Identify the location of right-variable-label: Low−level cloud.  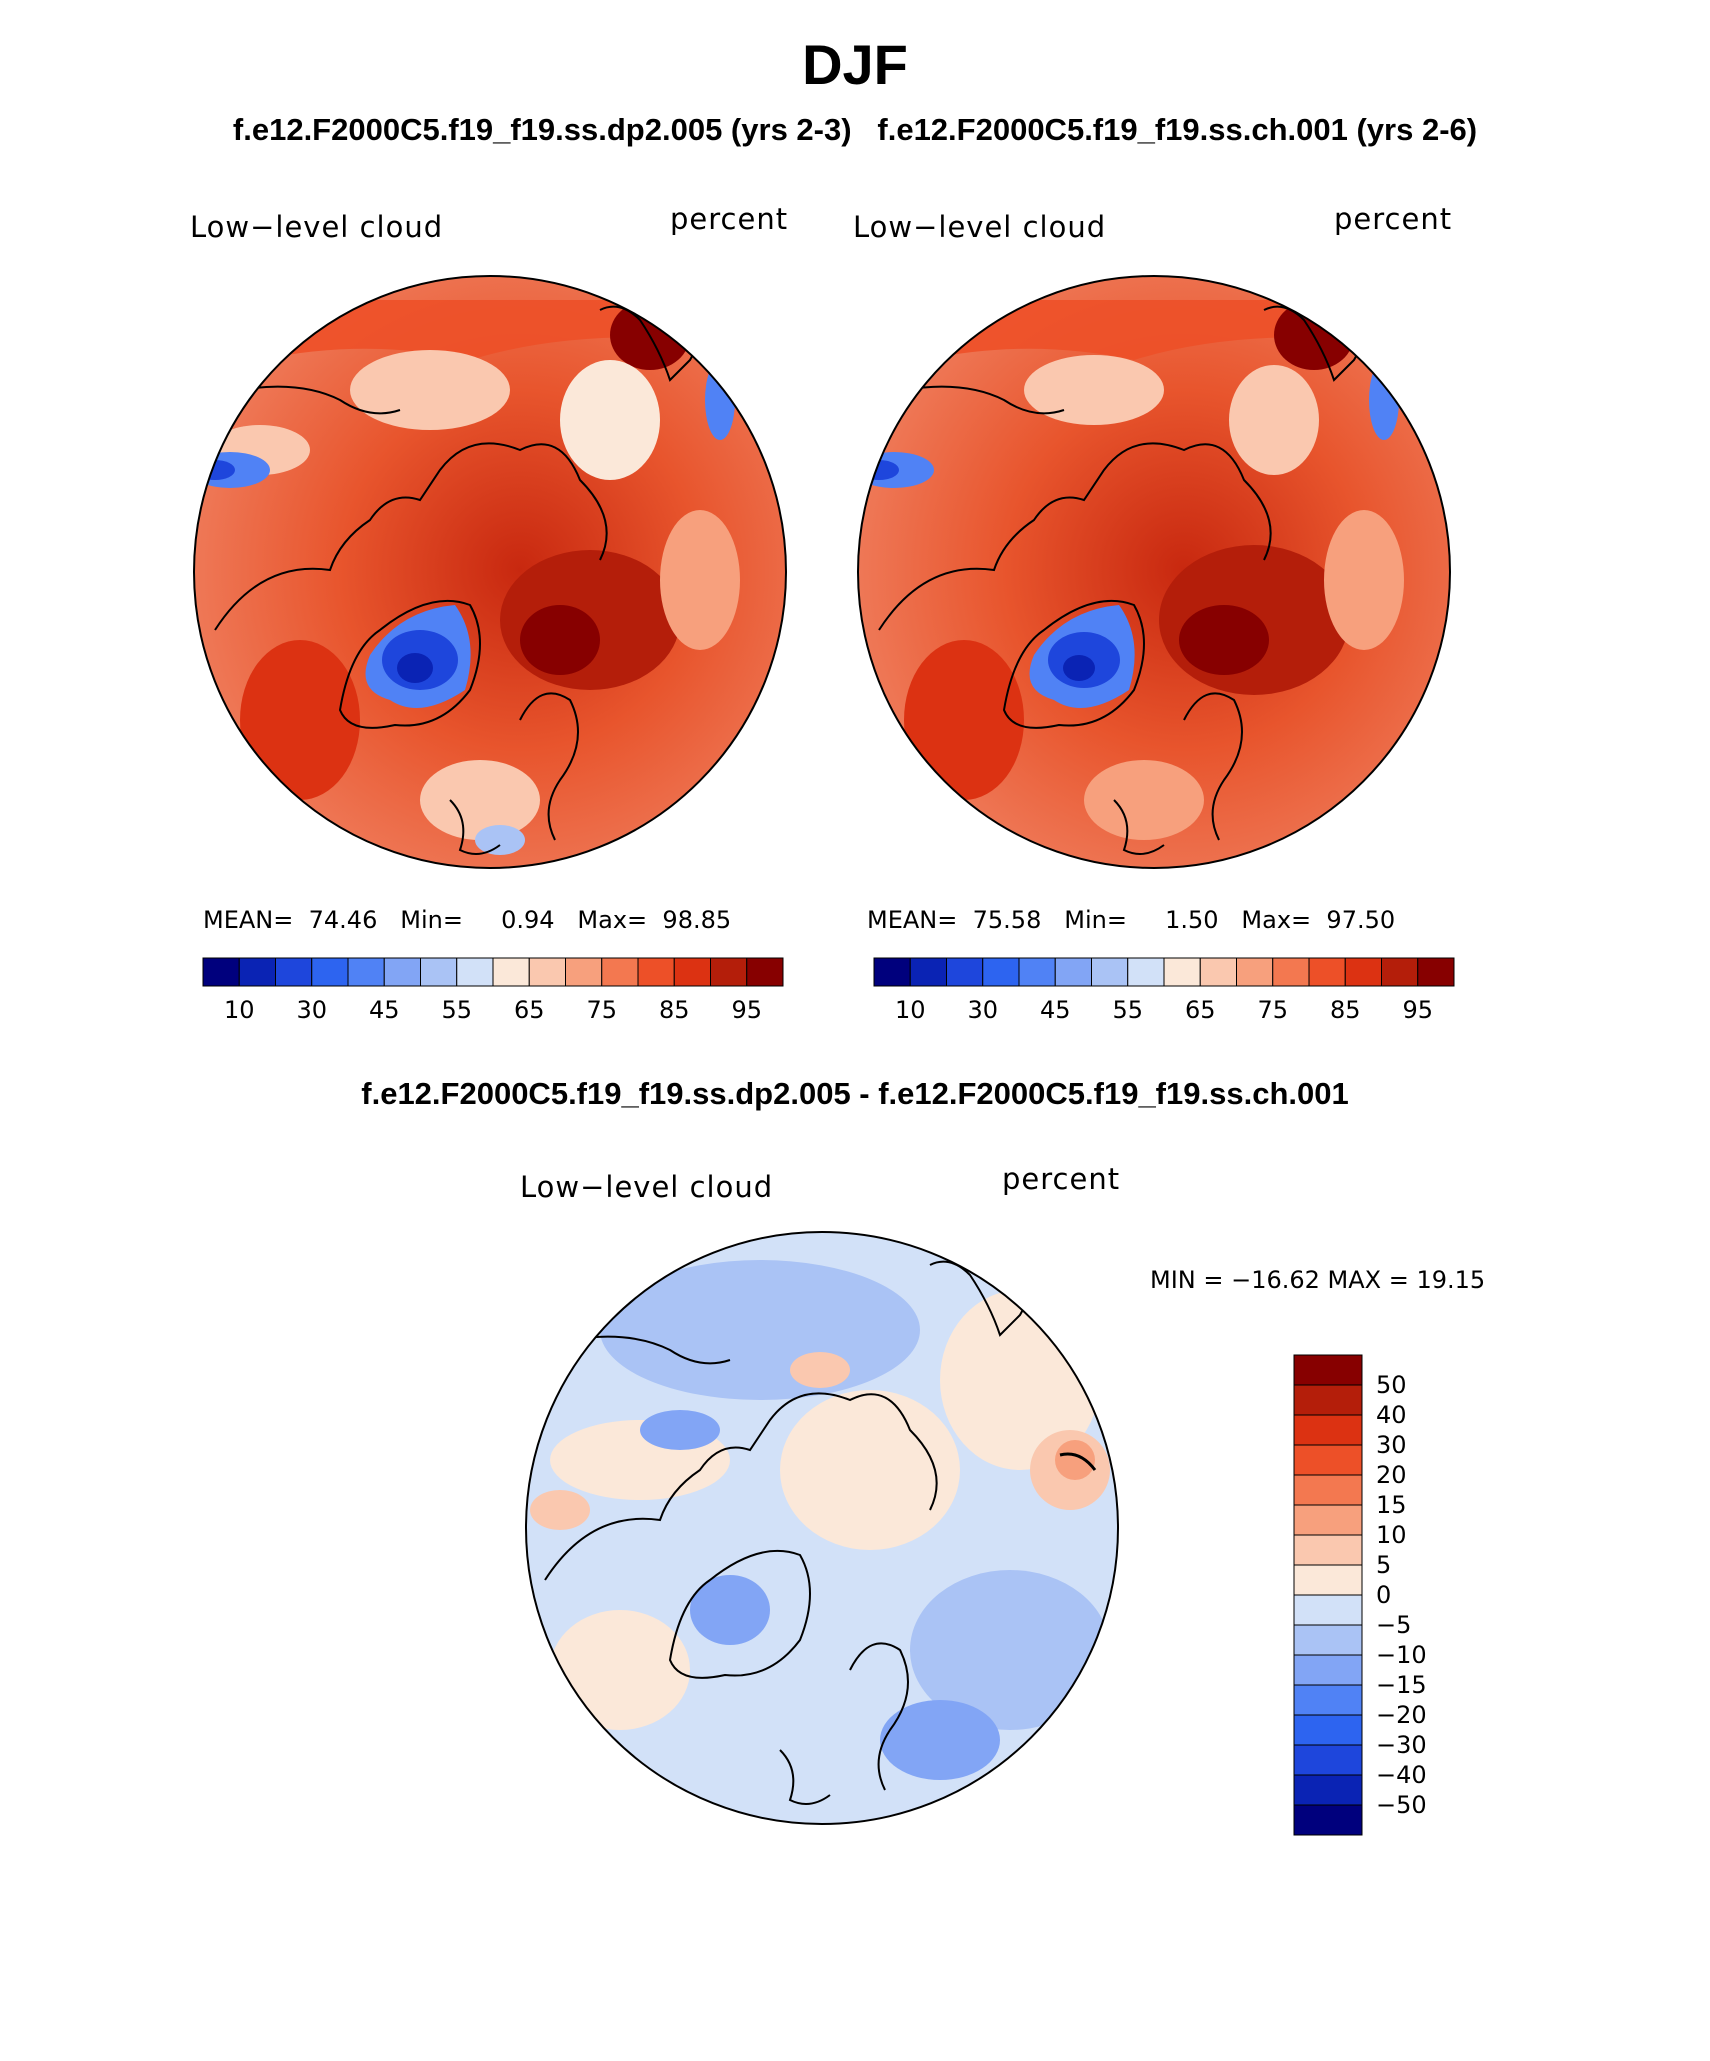
(980, 227).